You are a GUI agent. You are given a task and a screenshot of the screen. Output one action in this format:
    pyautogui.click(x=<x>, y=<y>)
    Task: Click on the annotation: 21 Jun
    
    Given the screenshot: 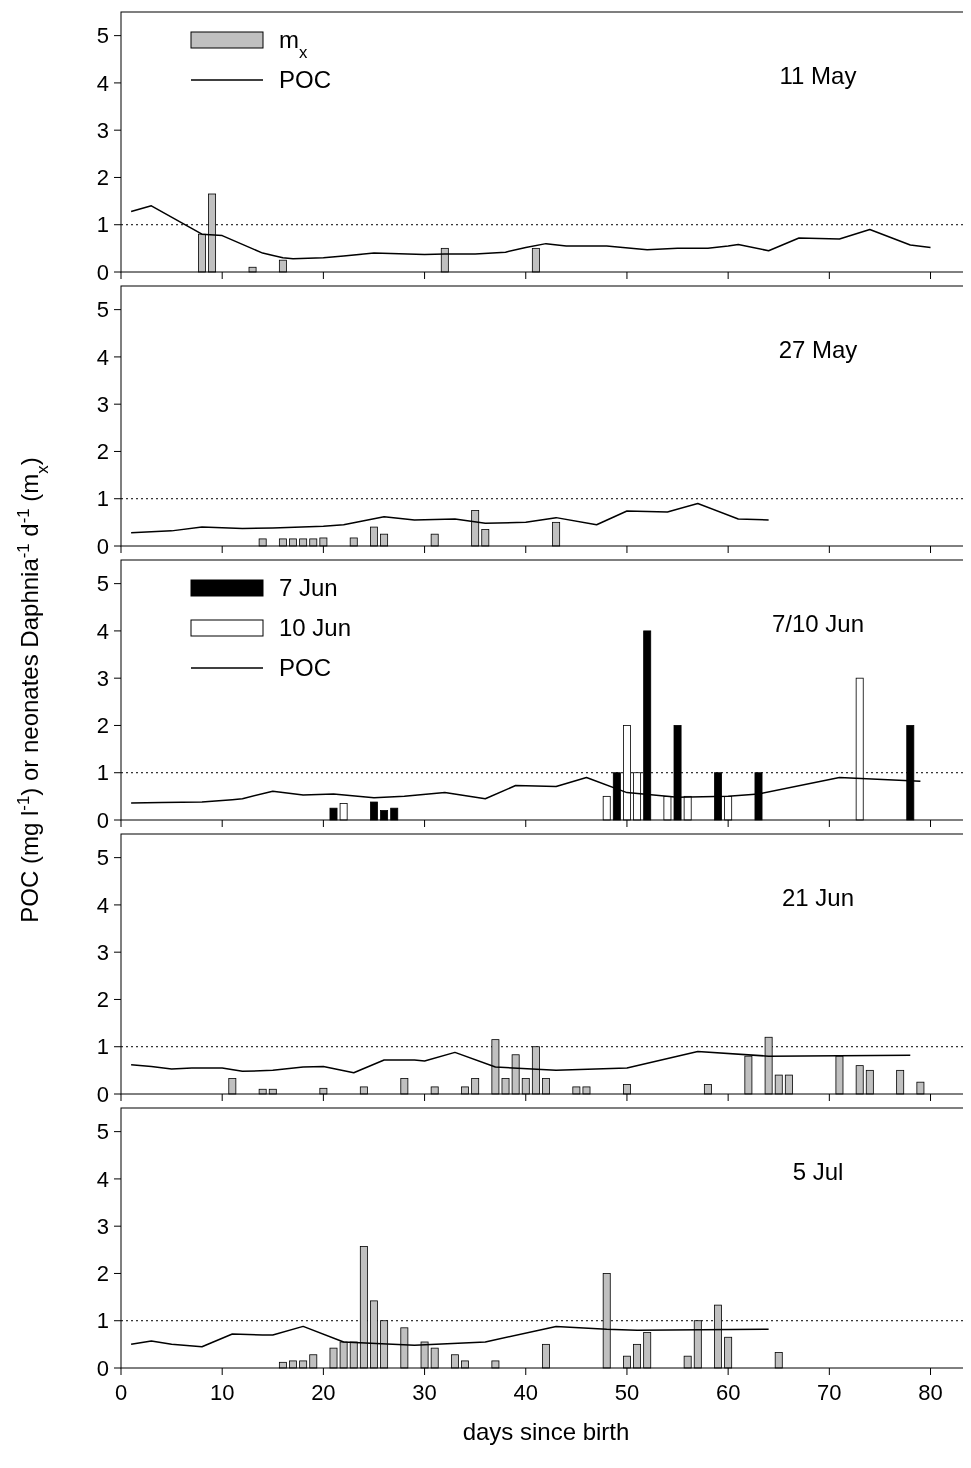 What is the action you would take?
    pyautogui.click(x=818, y=897)
    